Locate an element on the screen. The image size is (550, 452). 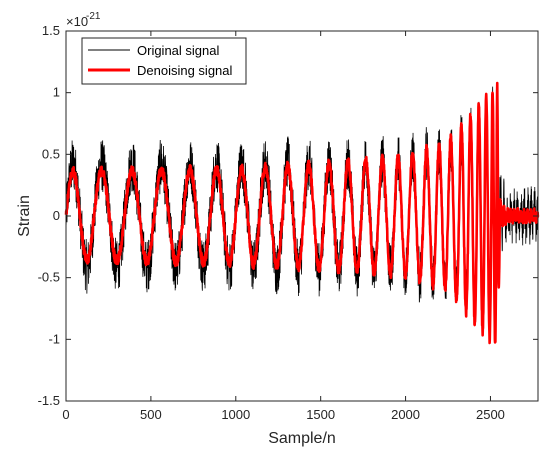
y-tick-label: 0 is located at coordinates (56, 215).